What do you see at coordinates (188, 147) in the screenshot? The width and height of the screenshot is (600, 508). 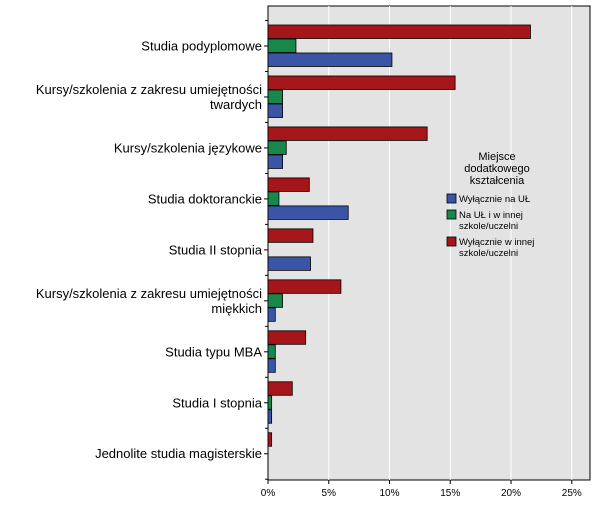 I see `category-label-2-0: Kursy/szkolenia językowe` at bounding box center [188, 147].